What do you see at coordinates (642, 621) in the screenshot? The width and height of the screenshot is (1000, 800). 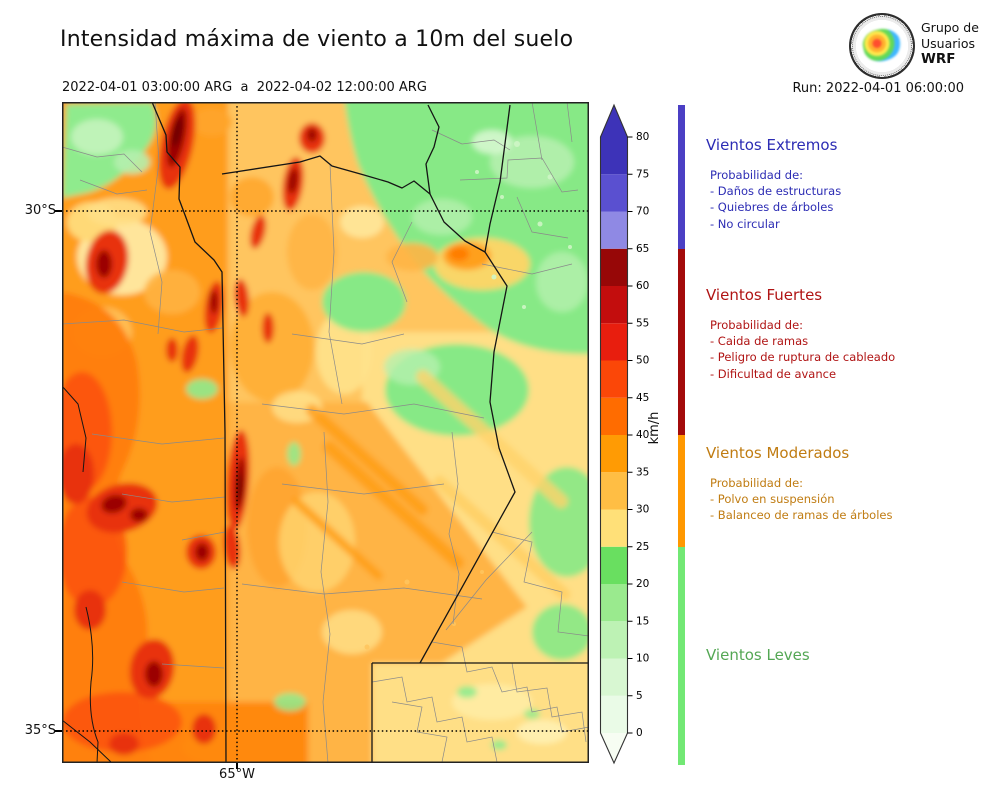 I see `colorbar-tick-label: 15` at bounding box center [642, 621].